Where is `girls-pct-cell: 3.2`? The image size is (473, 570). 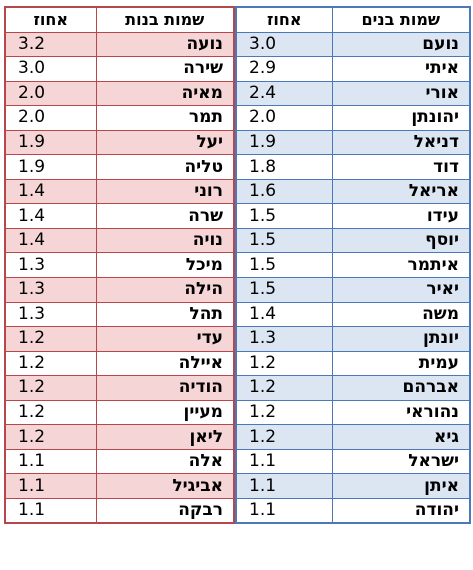
girls-pct-cell: 3.2 is located at coordinates (50, 44).